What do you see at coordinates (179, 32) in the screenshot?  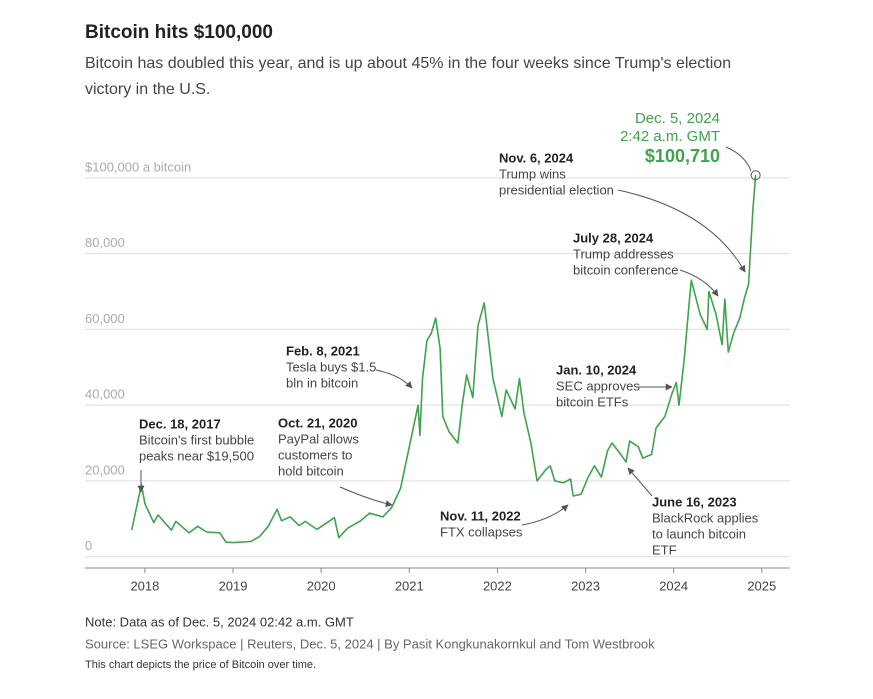 I see `chart-title: Bitcoin hits $100,000` at bounding box center [179, 32].